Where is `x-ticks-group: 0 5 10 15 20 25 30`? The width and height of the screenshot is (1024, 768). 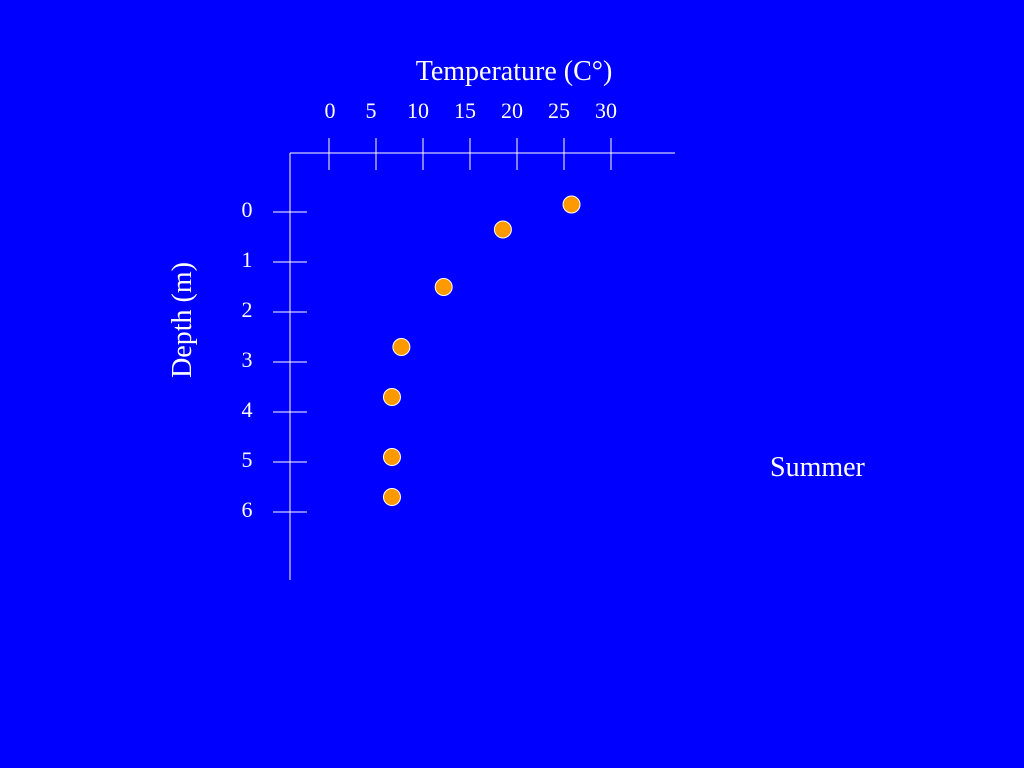
x-ticks-group: 0 5 10 15 20 25 30 is located at coordinates (471, 134).